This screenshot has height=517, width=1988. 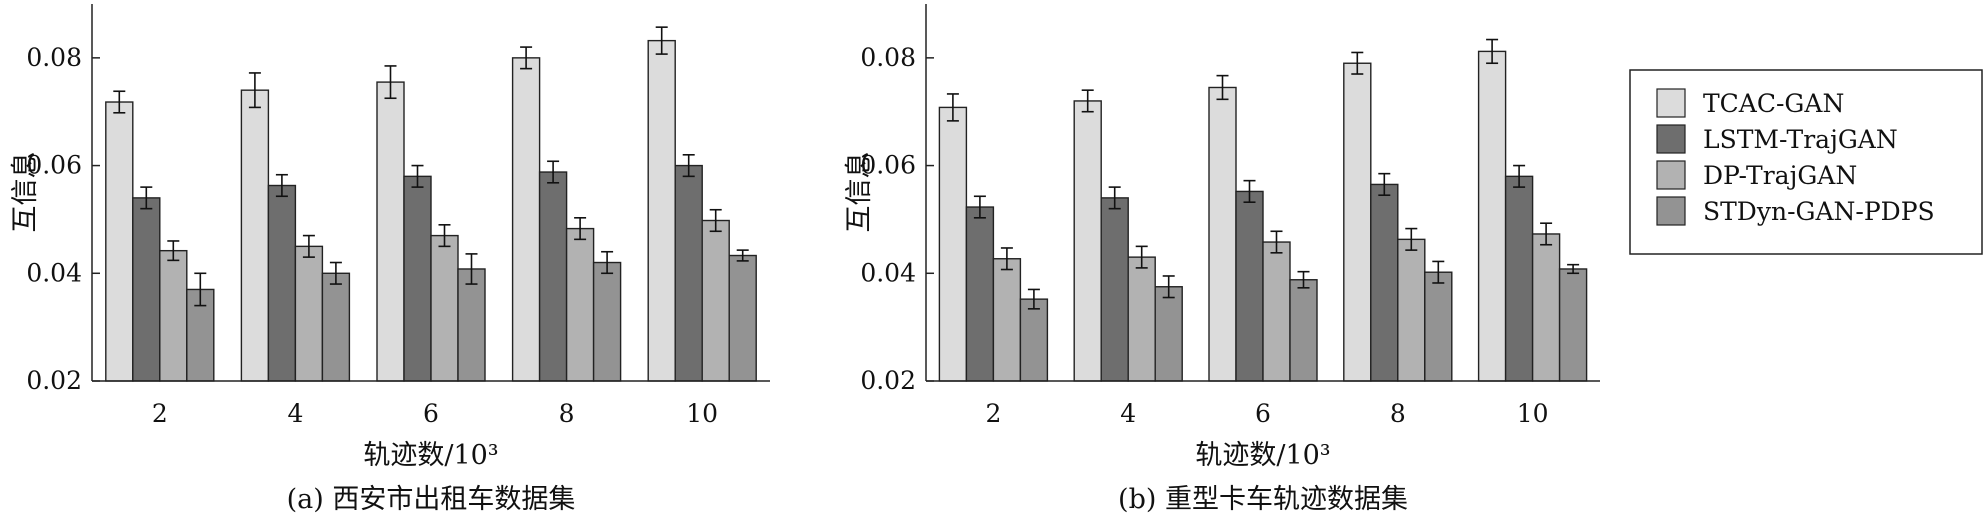 What do you see at coordinates (1263, 499) in the screenshot?
I see `panel-b-caption: (b) 重型卡车轨迹数据集` at bounding box center [1263, 499].